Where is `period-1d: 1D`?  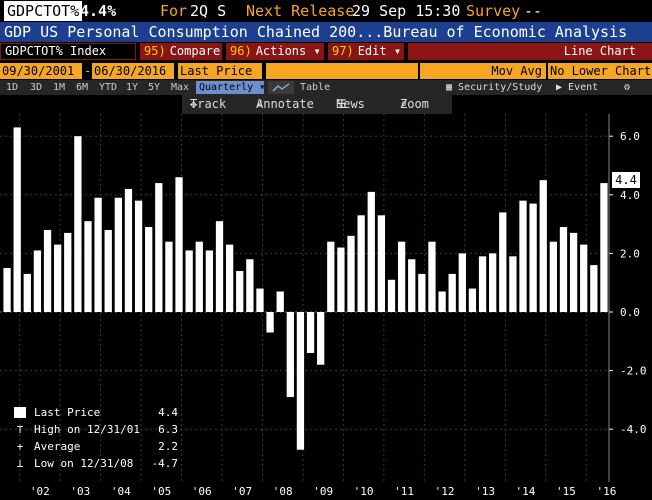
period-1d: 1D is located at coordinates (12, 87).